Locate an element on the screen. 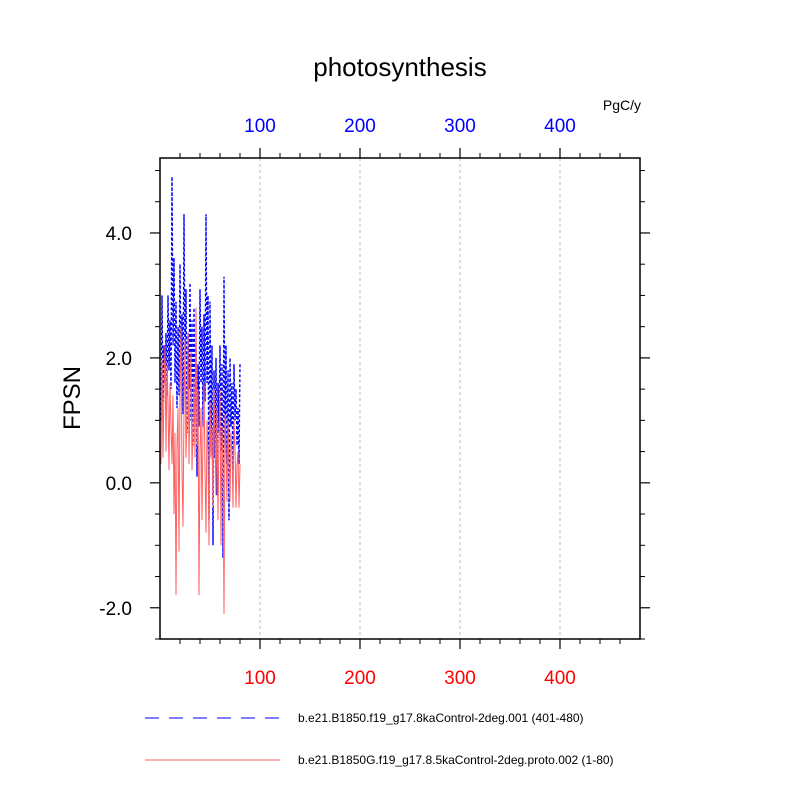 The height and width of the screenshot is (800, 800). chart-title: photosynthesis is located at coordinates (399, 67).